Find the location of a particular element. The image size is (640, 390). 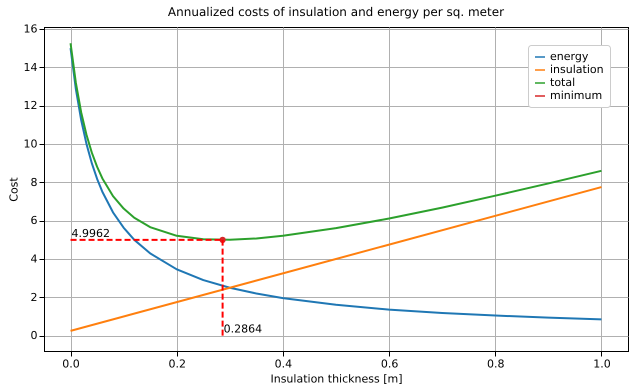

y-tick-label: 6 is located at coordinates (34, 221).